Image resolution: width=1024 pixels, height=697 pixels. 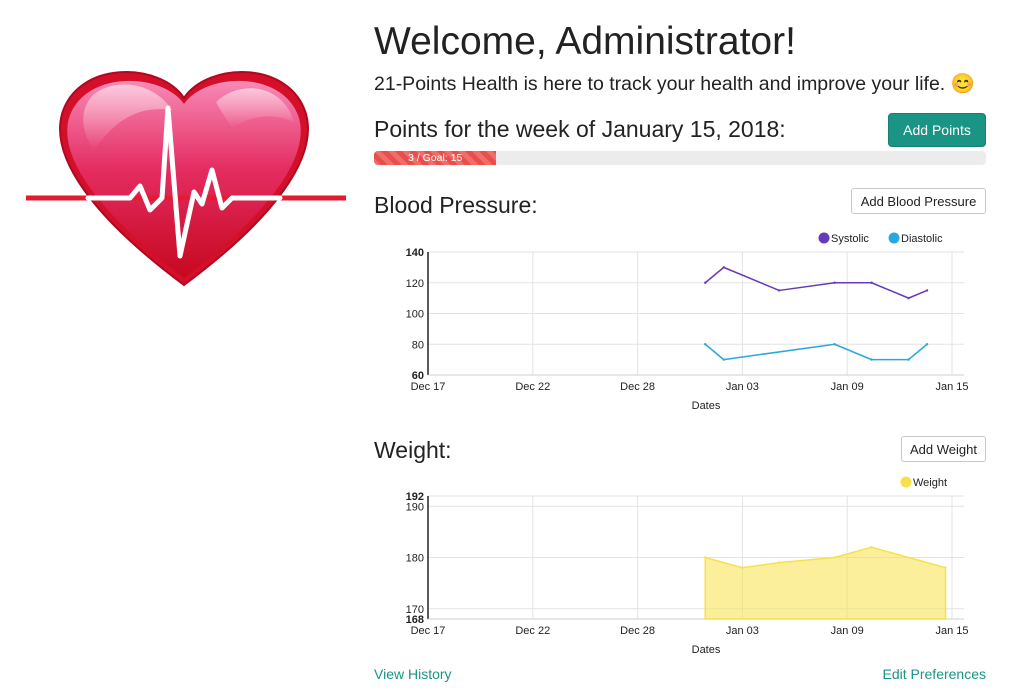 What do you see at coordinates (934, 674) in the screenshot?
I see `edit-preferences-link: Edit Preferences` at bounding box center [934, 674].